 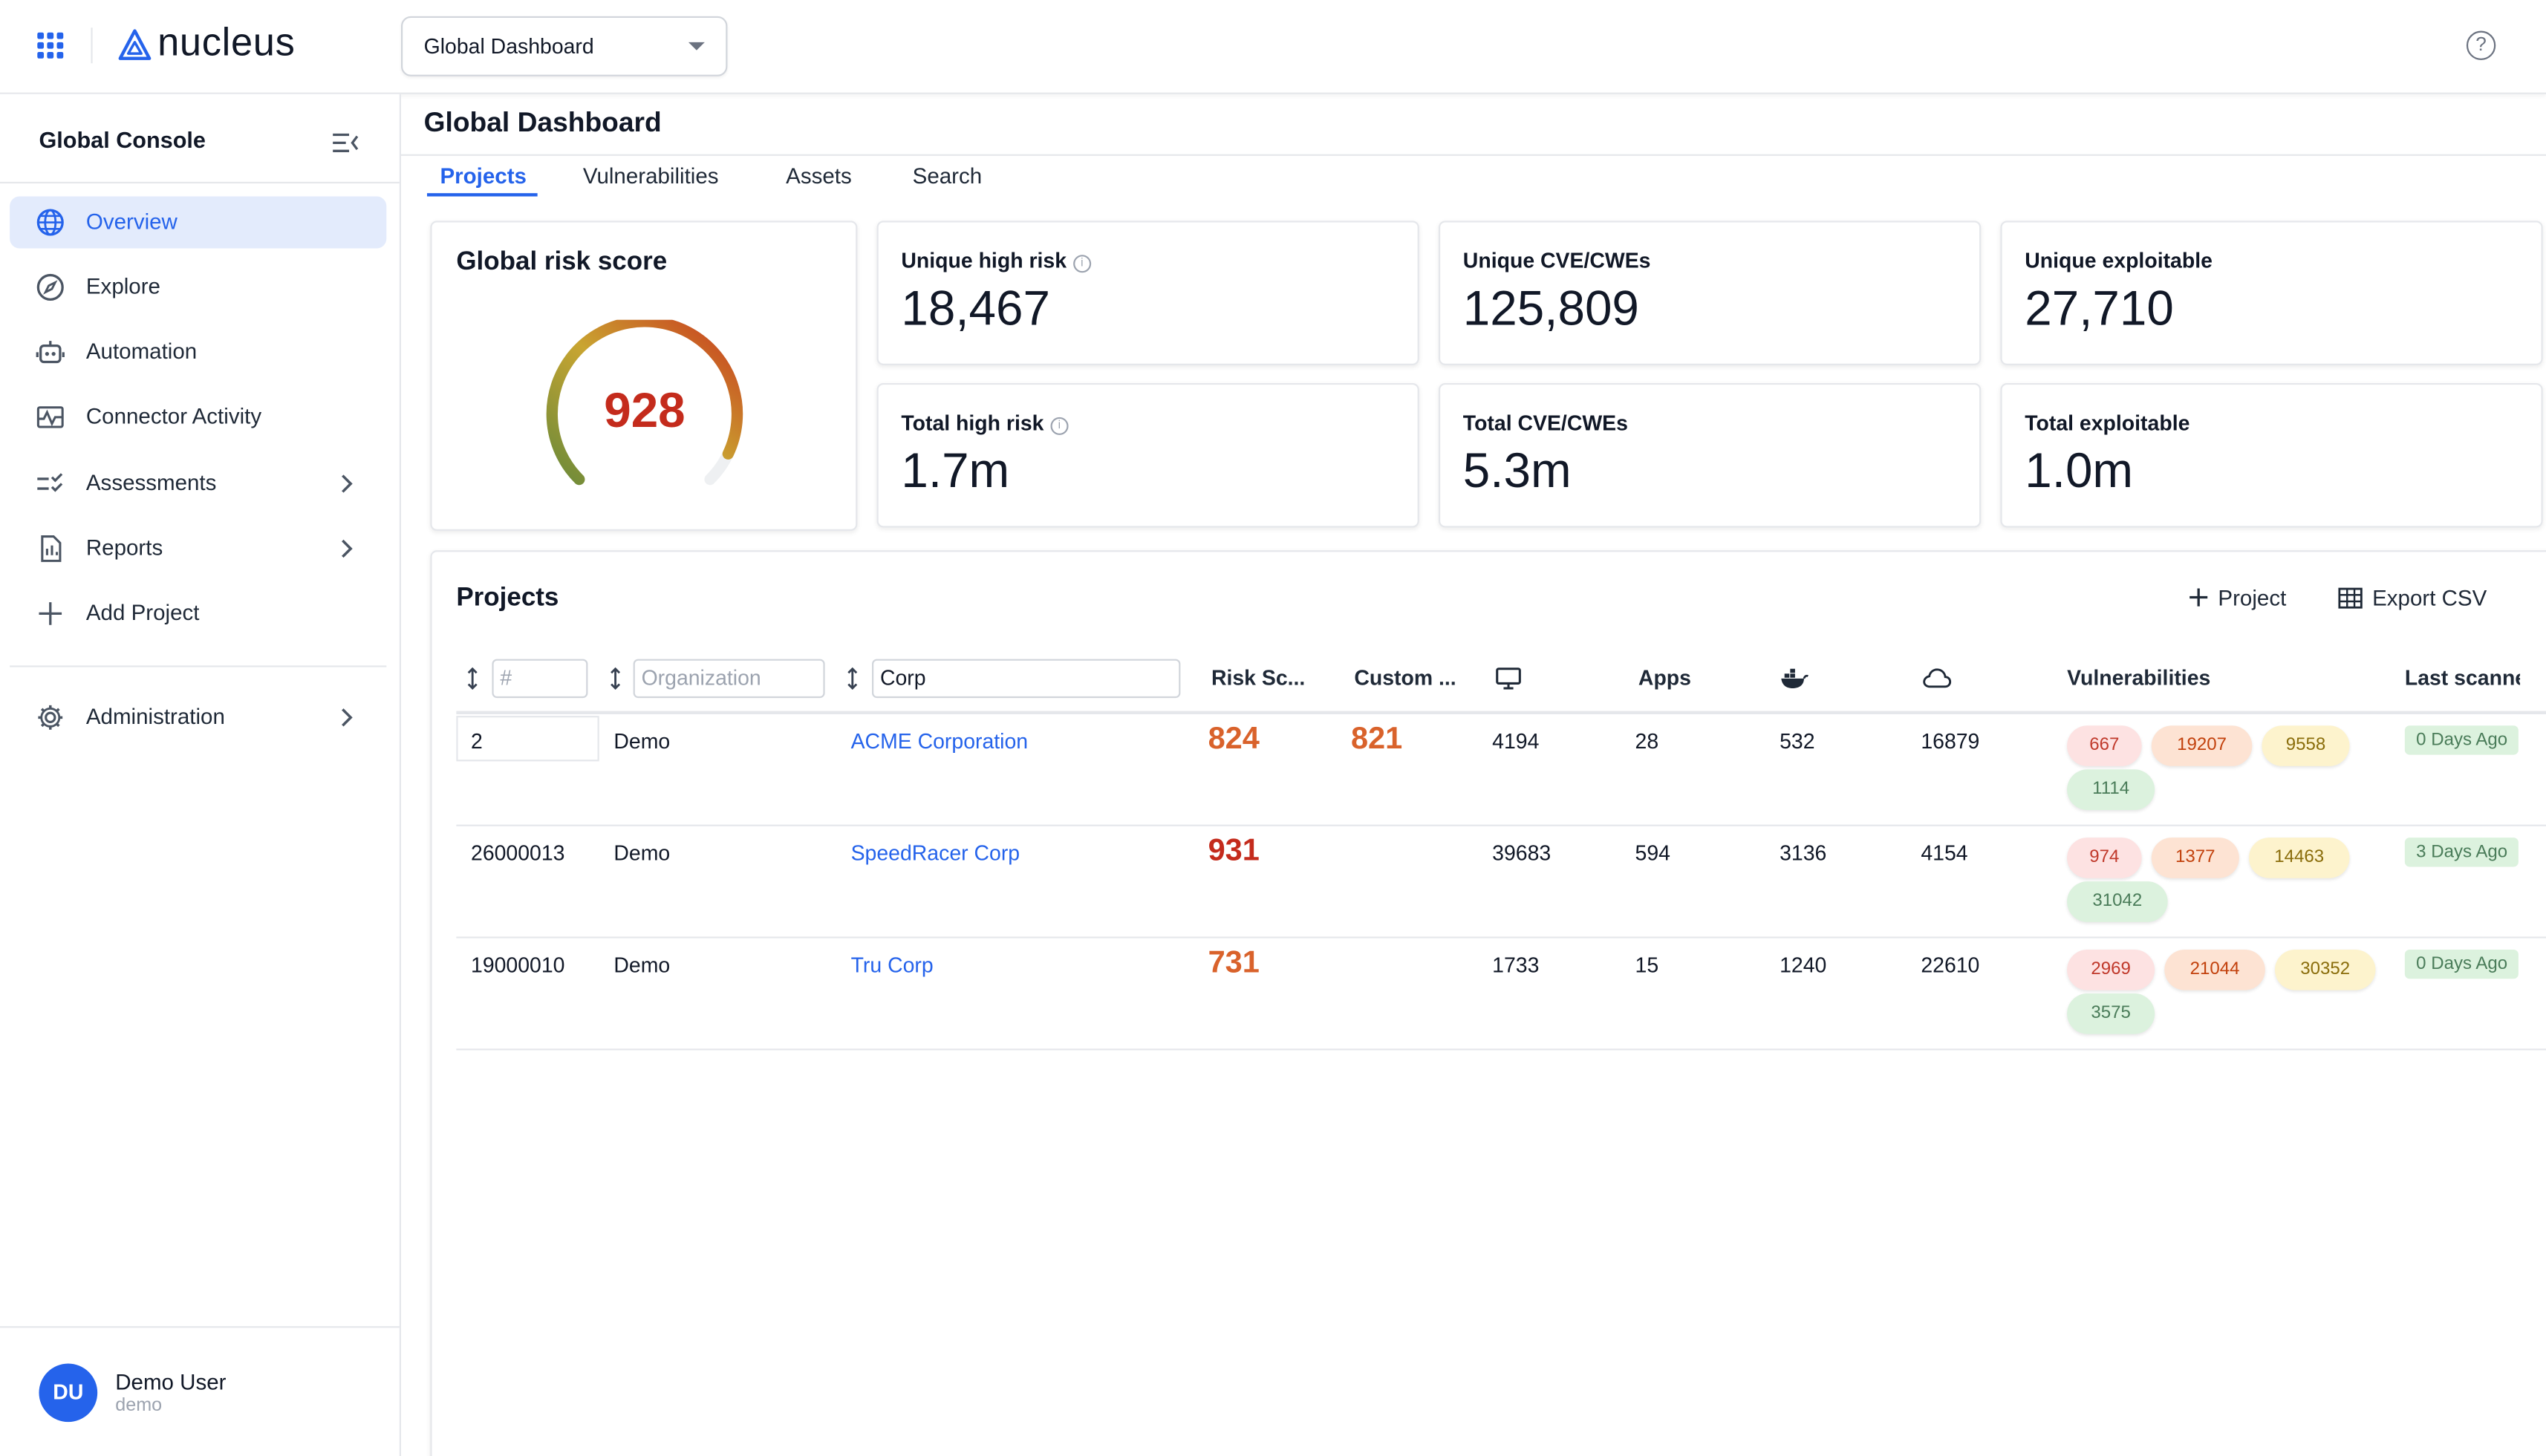 I want to click on app-count: 28, so click(x=1647, y=741).